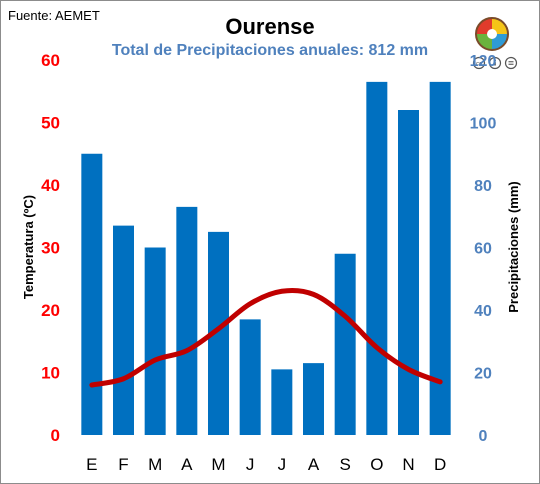 This screenshot has width=540, height=484. What do you see at coordinates (28, 247) in the screenshot?
I see `left-axis-label: Temperatura (ºC)` at bounding box center [28, 247].